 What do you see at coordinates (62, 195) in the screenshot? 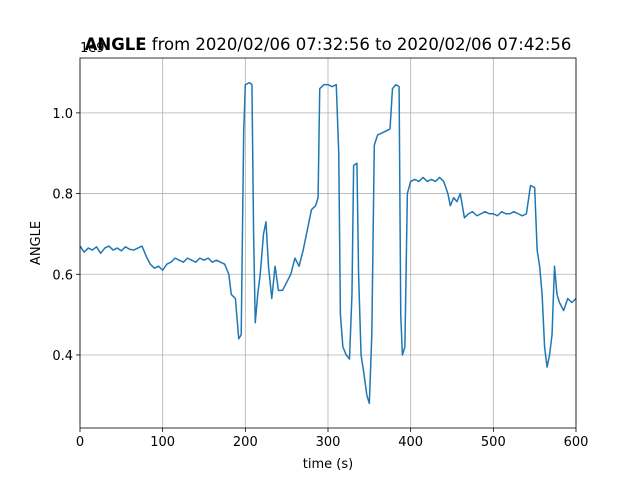
I see `y-tick-label: 0.8` at bounding box center [62, 195].